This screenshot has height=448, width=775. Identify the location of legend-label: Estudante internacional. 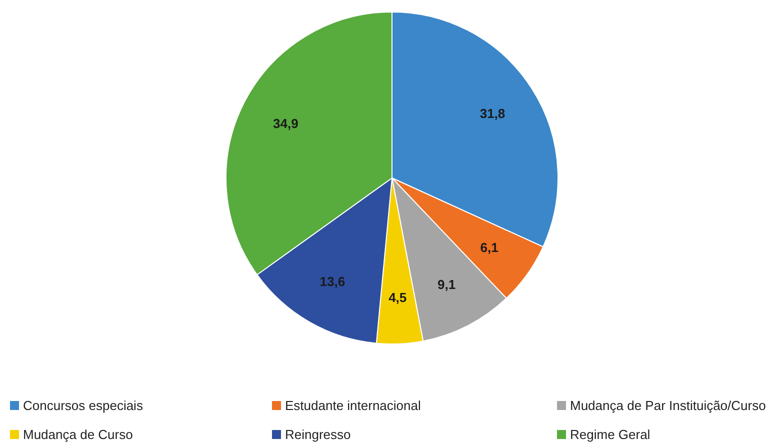
(353, 405).